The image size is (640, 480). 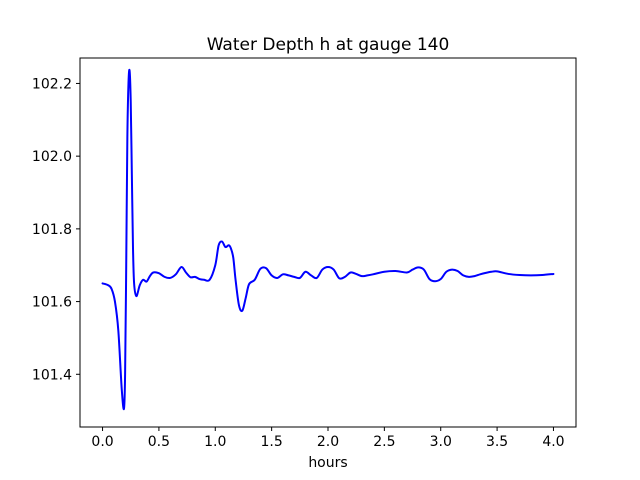 I want to click on chart-title: Water Depth h at gauge 140, so click(x=328, y=45).